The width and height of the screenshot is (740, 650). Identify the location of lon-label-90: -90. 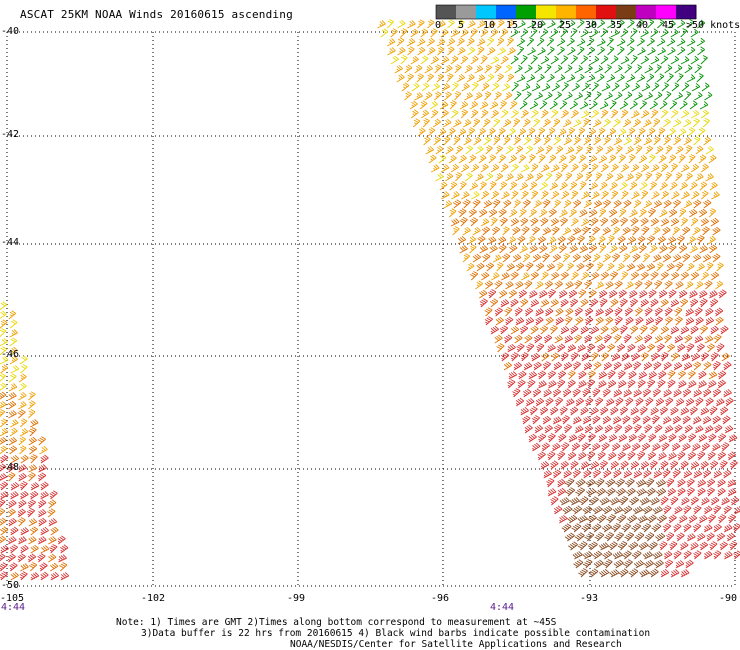
(728, 598).